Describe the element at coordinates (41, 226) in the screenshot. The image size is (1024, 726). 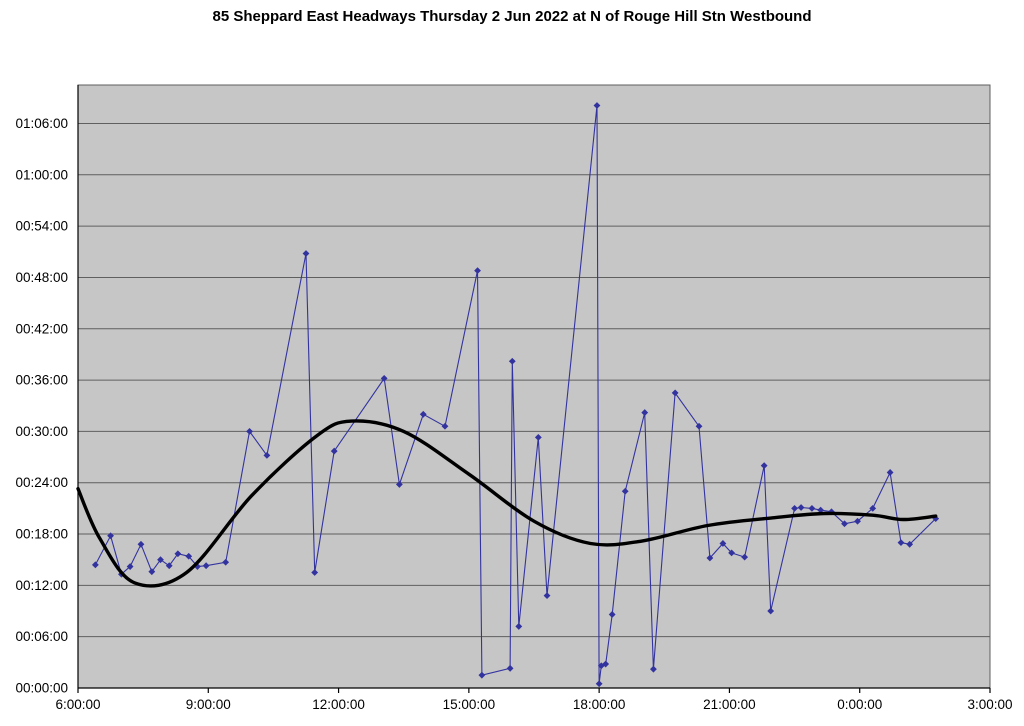
I see `y-tick-label: 00:54:00` at that location.